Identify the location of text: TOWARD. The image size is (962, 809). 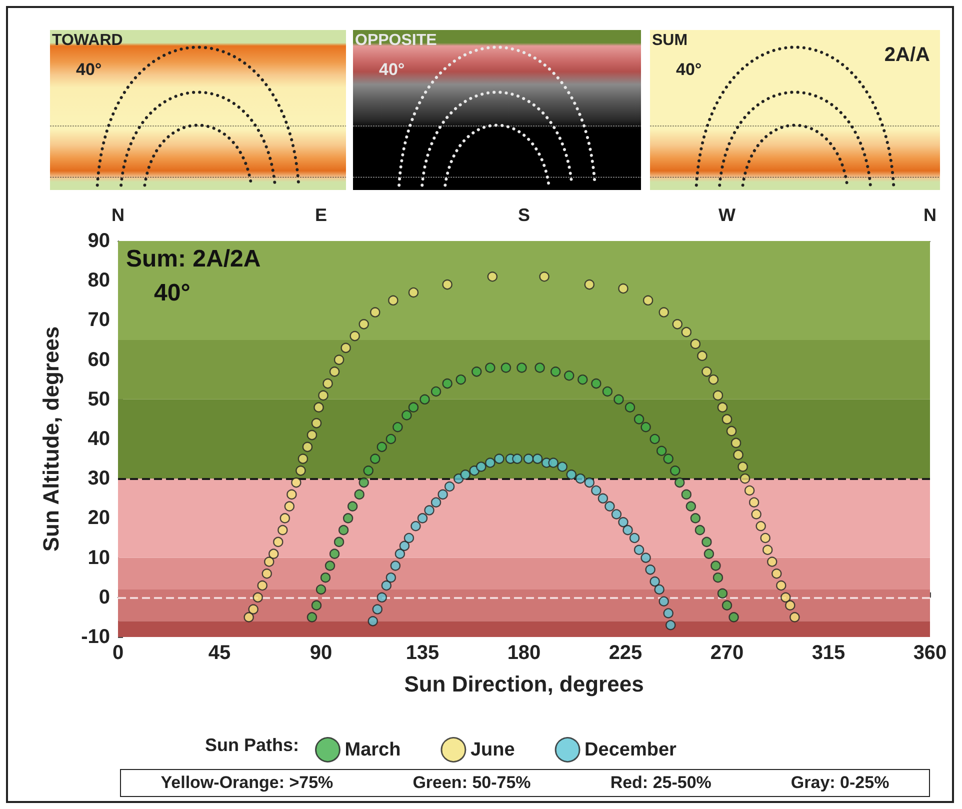
(87, 41).